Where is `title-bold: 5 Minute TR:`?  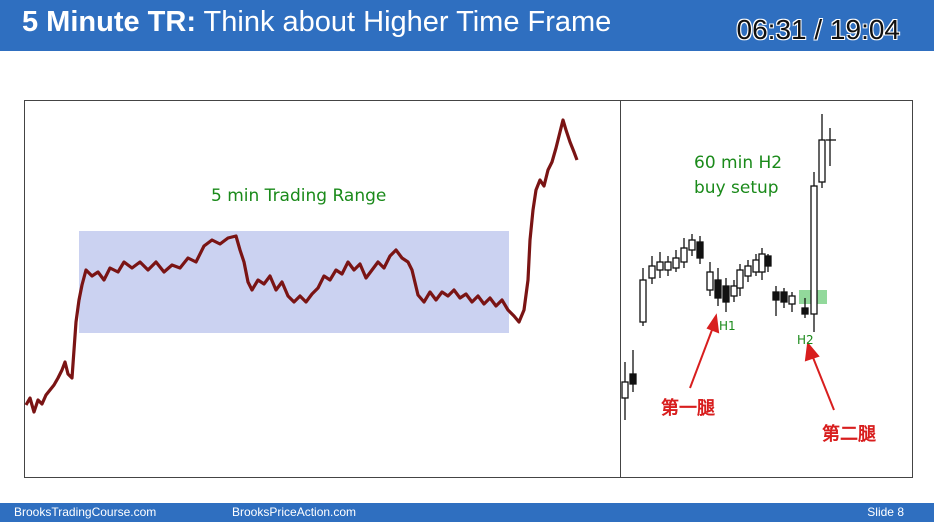
title-bold: 5 Minute TR: is located at coordinates (109, 22).